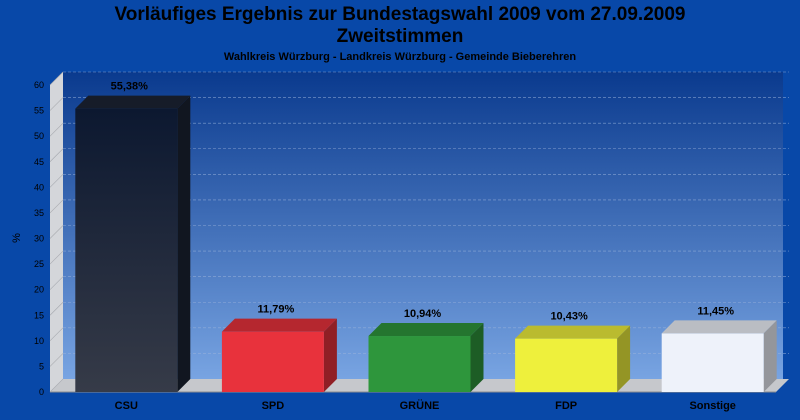 The width and height of the screenshot is (800, 420). I want to click on bar-fdp, so click(573, 358).